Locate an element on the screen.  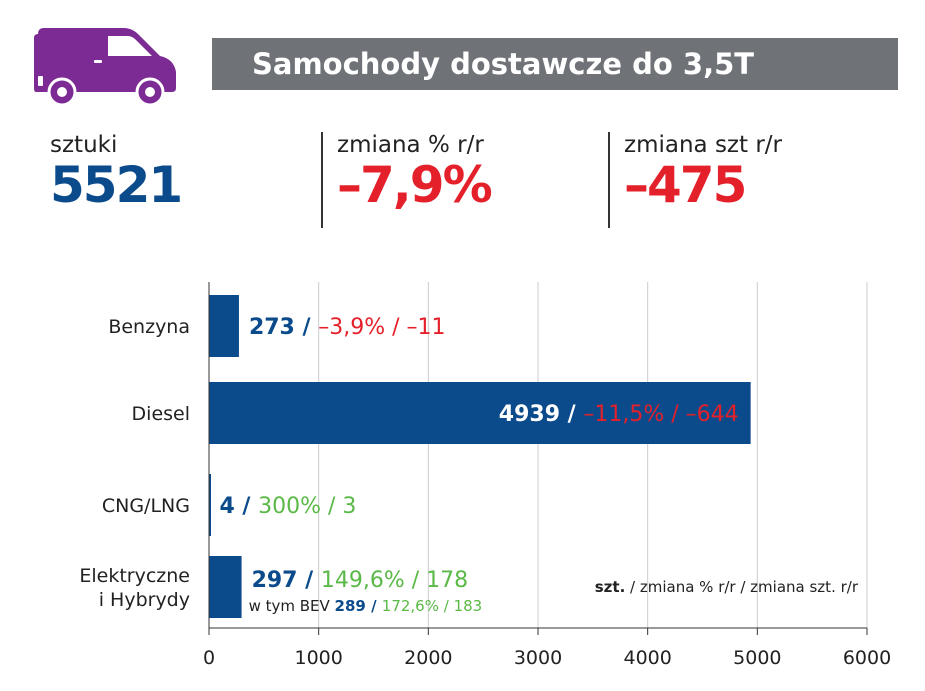
category-label: CNG/LNG is located at coordinates (146, 506).